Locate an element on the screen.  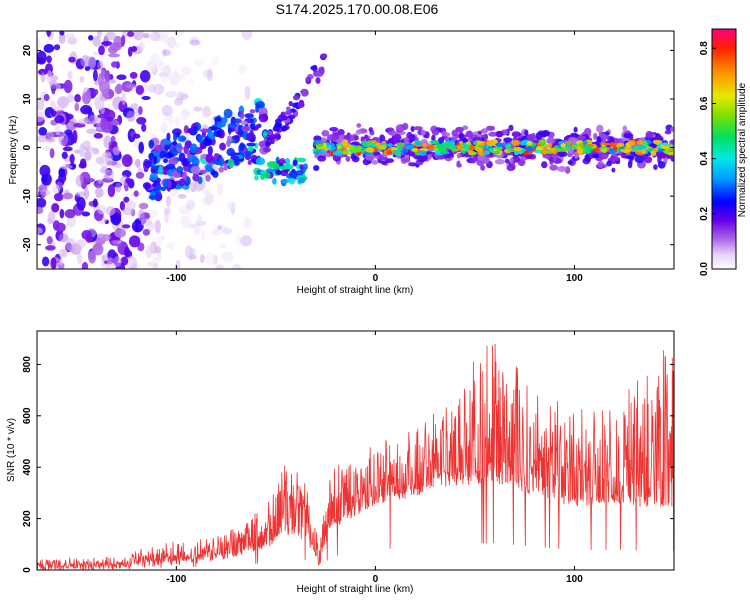
chart-title: S174.2025.170.00.08.E06 is located at coordinates (357, 9).